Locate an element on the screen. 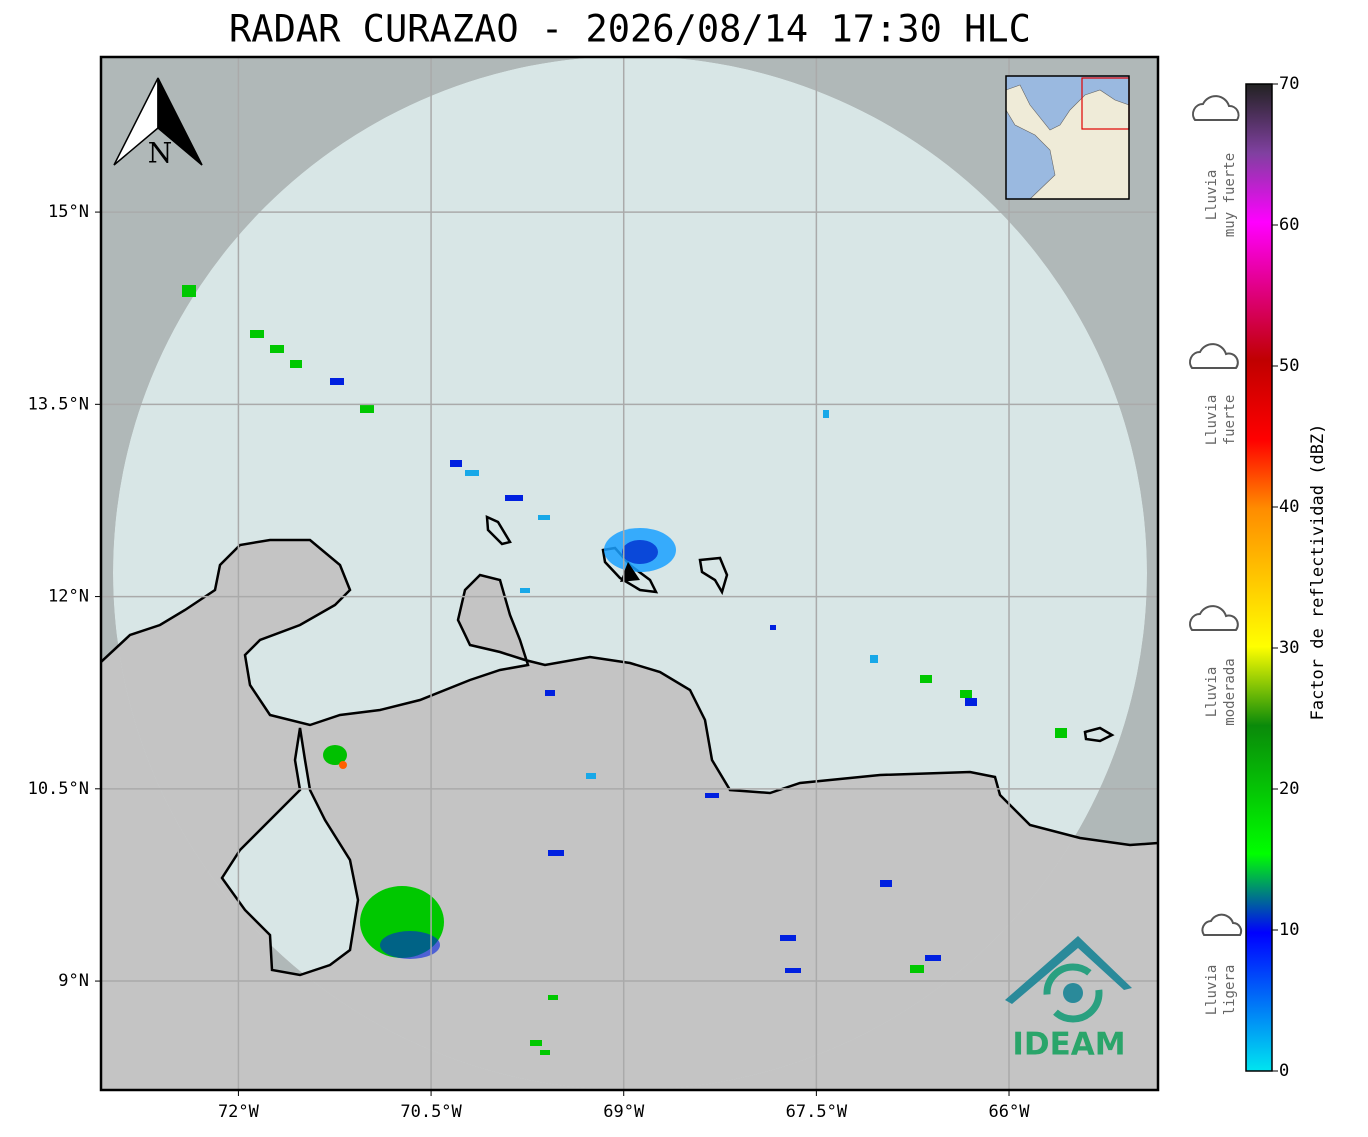  x-tick-label: 69°W is located at coordinates (624, 1112).